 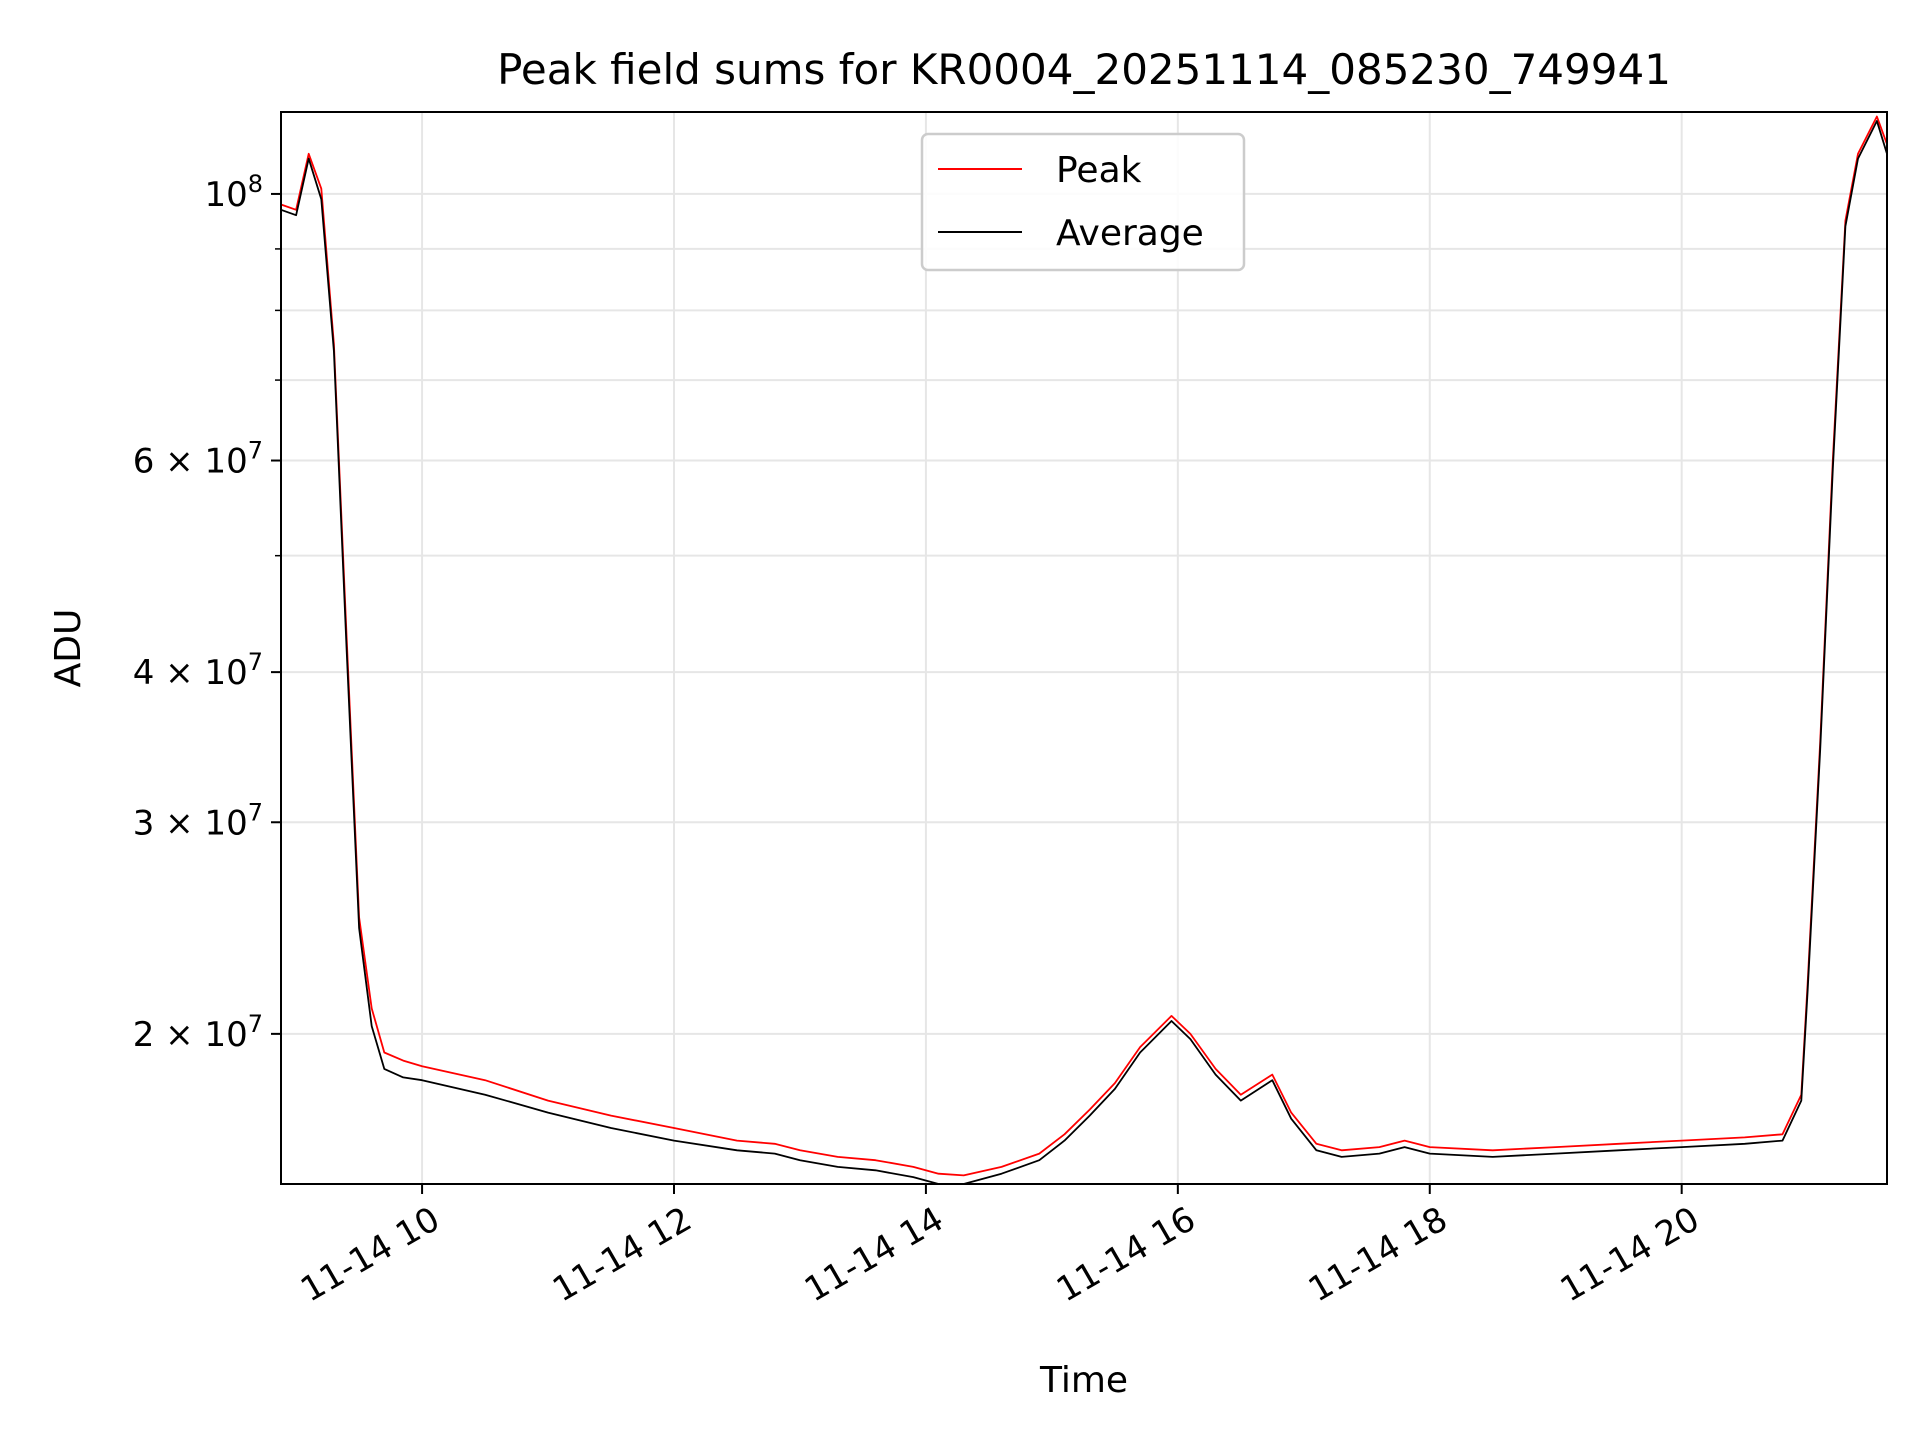 What do you see at coordinates (1083, 202) in the screenshot?
I see `legend: Peak Average` at bounding box center [1083, 202].